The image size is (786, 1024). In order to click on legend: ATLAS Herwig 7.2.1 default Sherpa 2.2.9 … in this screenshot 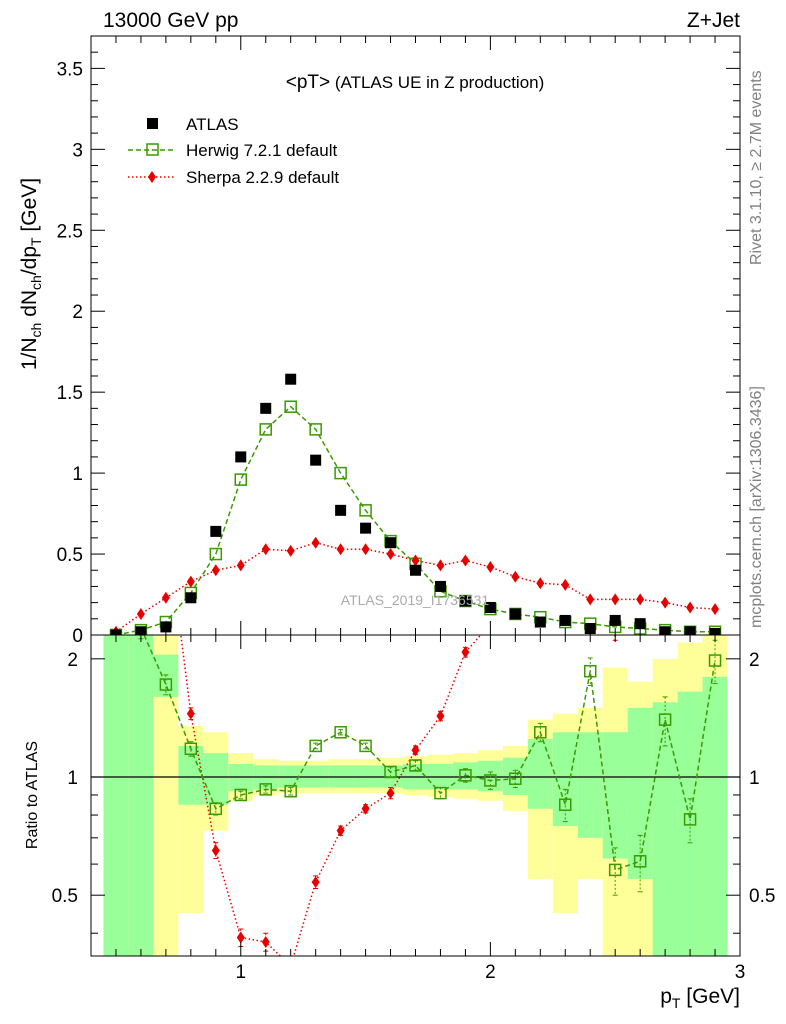, I will do `click(233, 151)`.